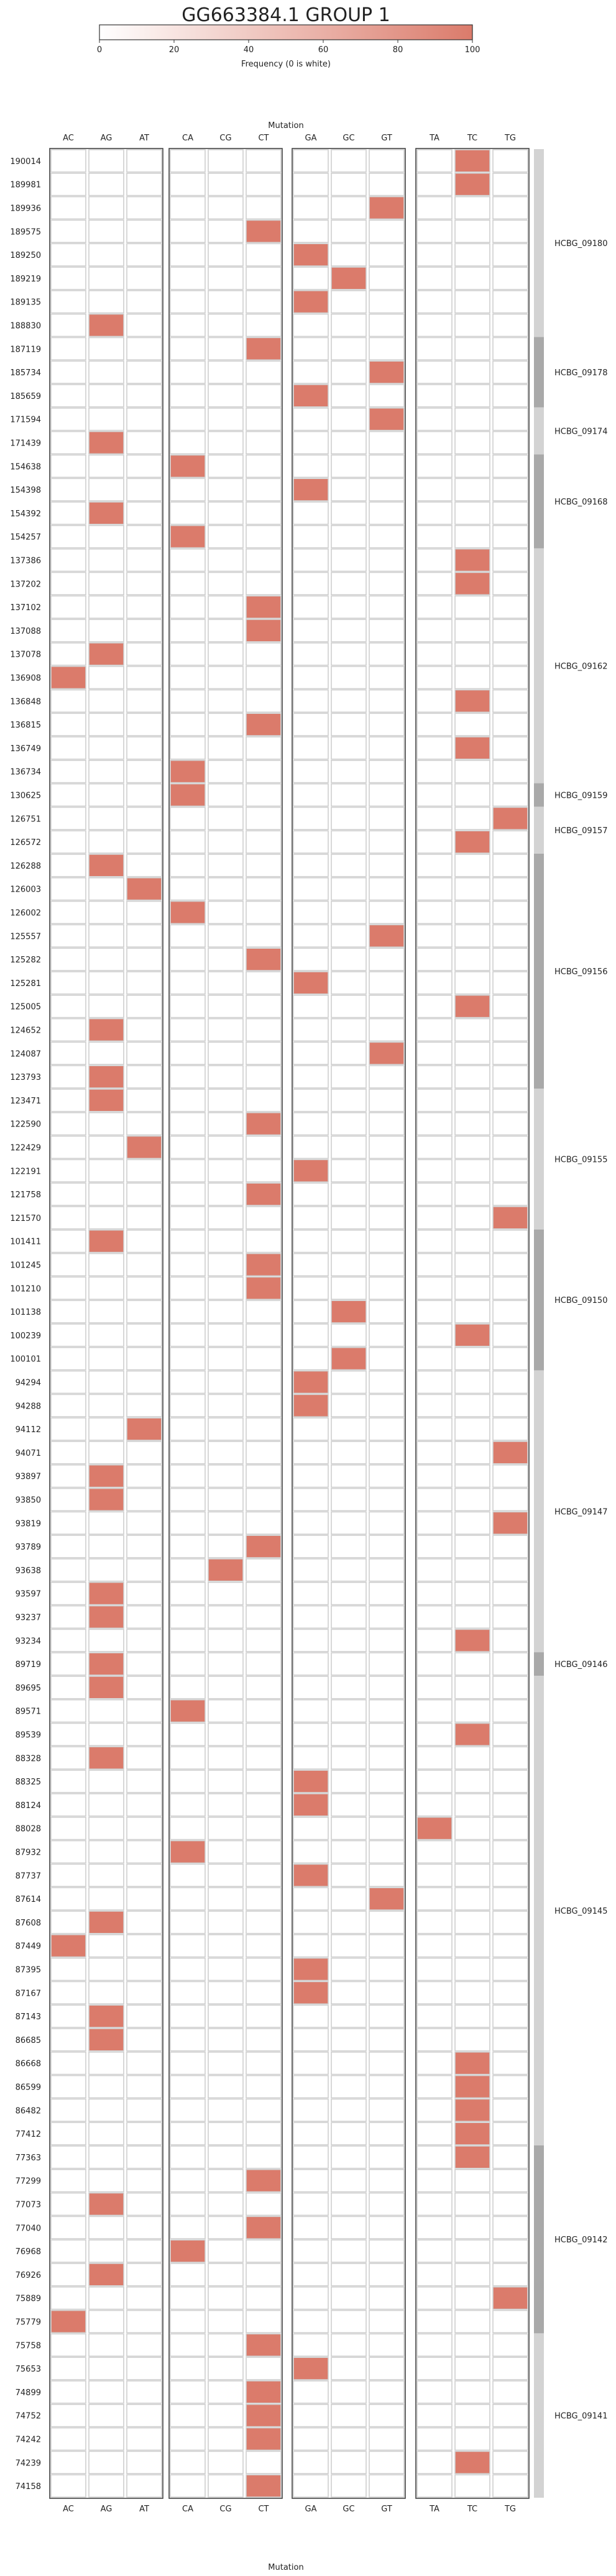 The height and width of the screenshot is (2576, 616). Describe the element at coordinates (225, 2509) in the screenshot. I see `column-label-bottom: CG` at that location.